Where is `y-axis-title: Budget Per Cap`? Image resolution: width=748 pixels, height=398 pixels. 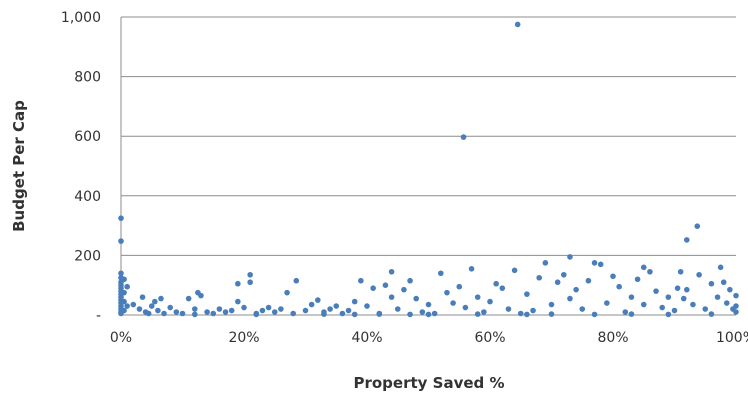
y-axis-title: Budget Per Cap is located at coordinates (19, 166).